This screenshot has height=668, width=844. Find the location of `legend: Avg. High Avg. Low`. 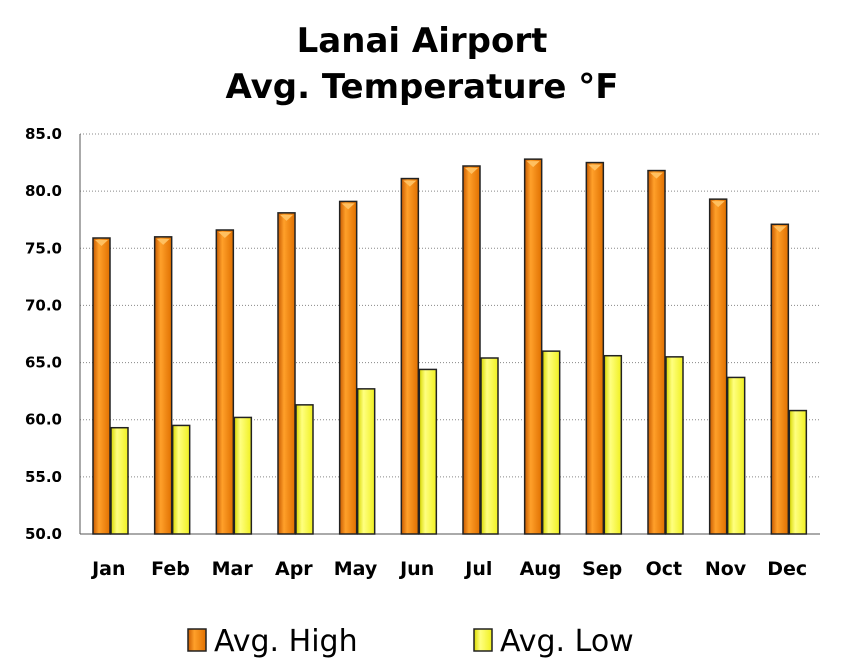

legend: Avg. High Avg. Low is located at coordinates (410, 641).